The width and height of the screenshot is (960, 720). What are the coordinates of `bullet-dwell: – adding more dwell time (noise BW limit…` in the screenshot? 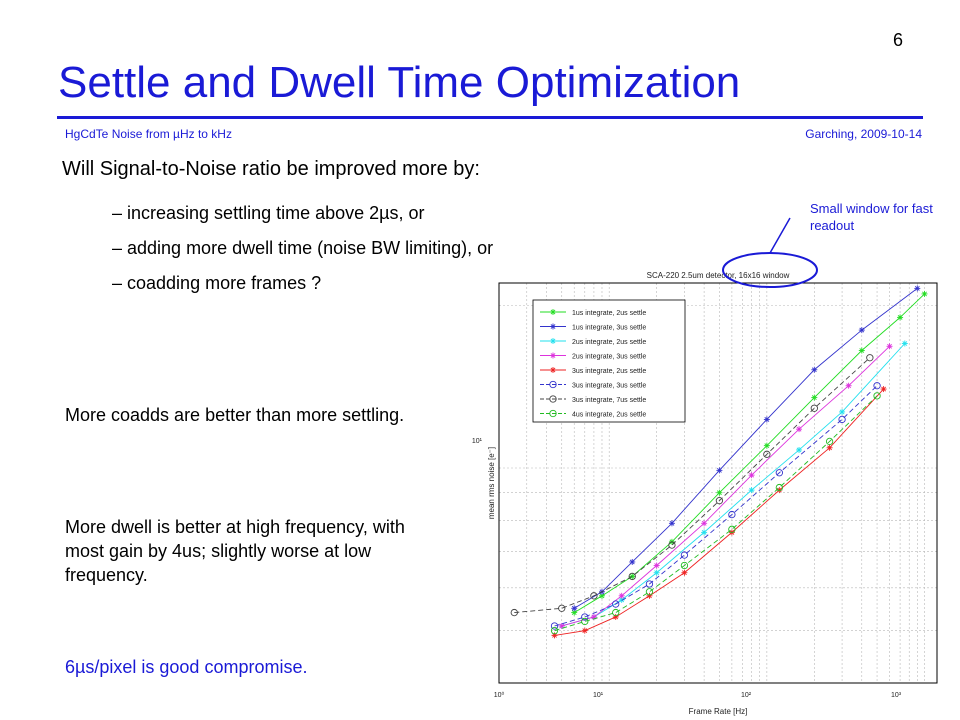 It's located at (303, 248).